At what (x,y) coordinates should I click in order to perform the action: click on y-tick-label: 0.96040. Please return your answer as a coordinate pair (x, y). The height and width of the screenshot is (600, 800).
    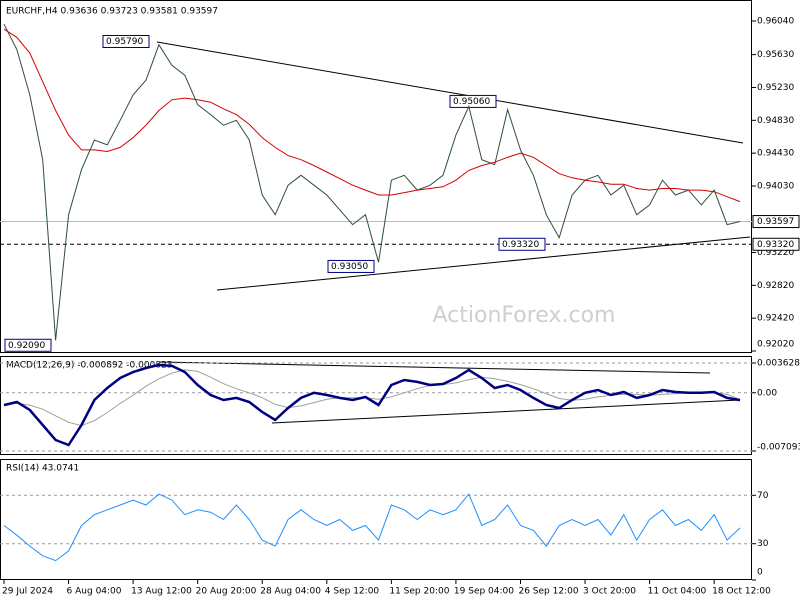
    Looking at the image, I should click on (775, 21).